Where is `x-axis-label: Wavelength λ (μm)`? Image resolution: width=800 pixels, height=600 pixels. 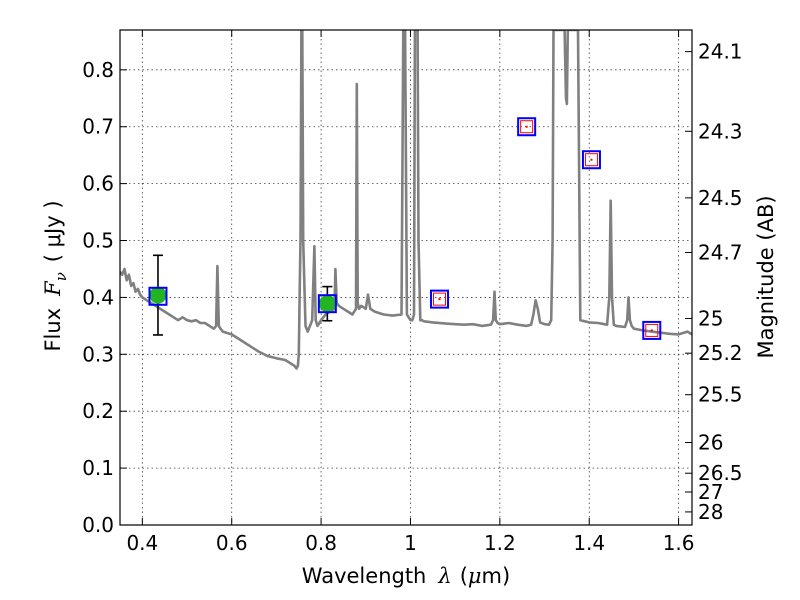 x-axis-label: Wavelength λ (μm) is located at coordinates (406, 576).